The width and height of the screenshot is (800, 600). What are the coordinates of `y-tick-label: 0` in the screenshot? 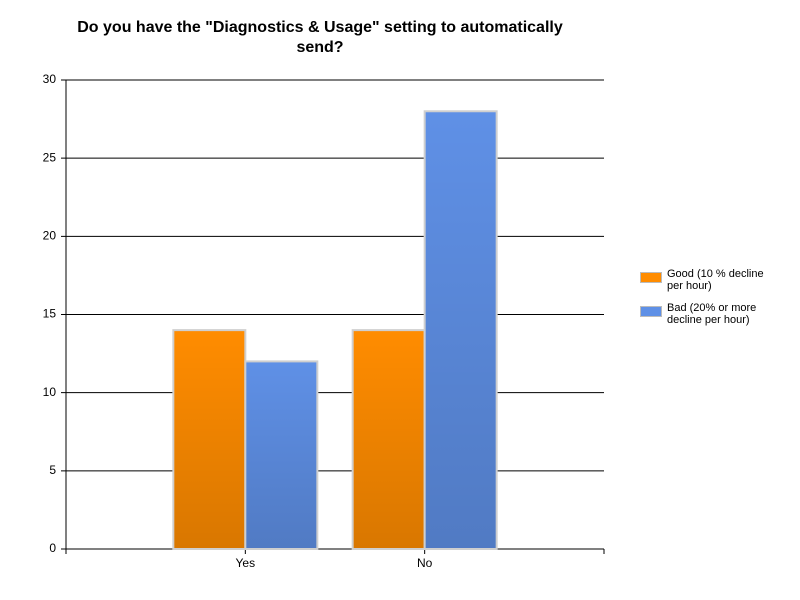 It's located at (52, 548).